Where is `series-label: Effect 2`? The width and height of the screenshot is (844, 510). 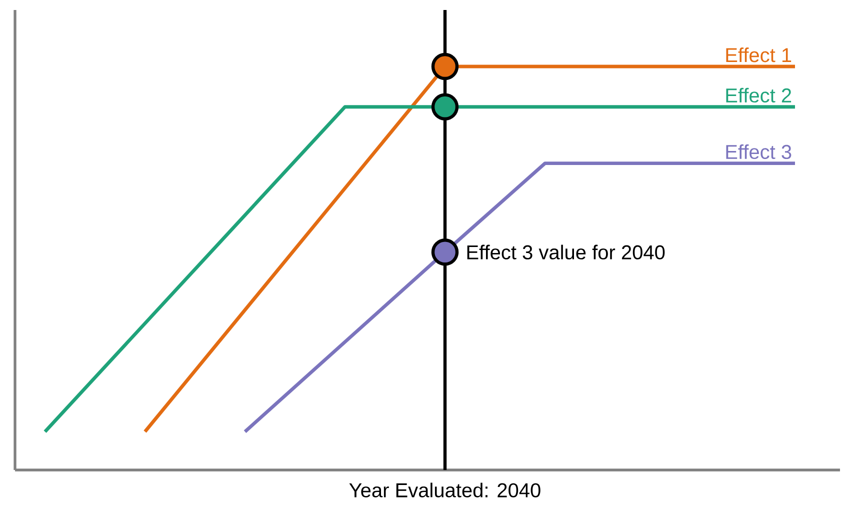
series-label: Effect 2 is located at coordinates (759, 95).